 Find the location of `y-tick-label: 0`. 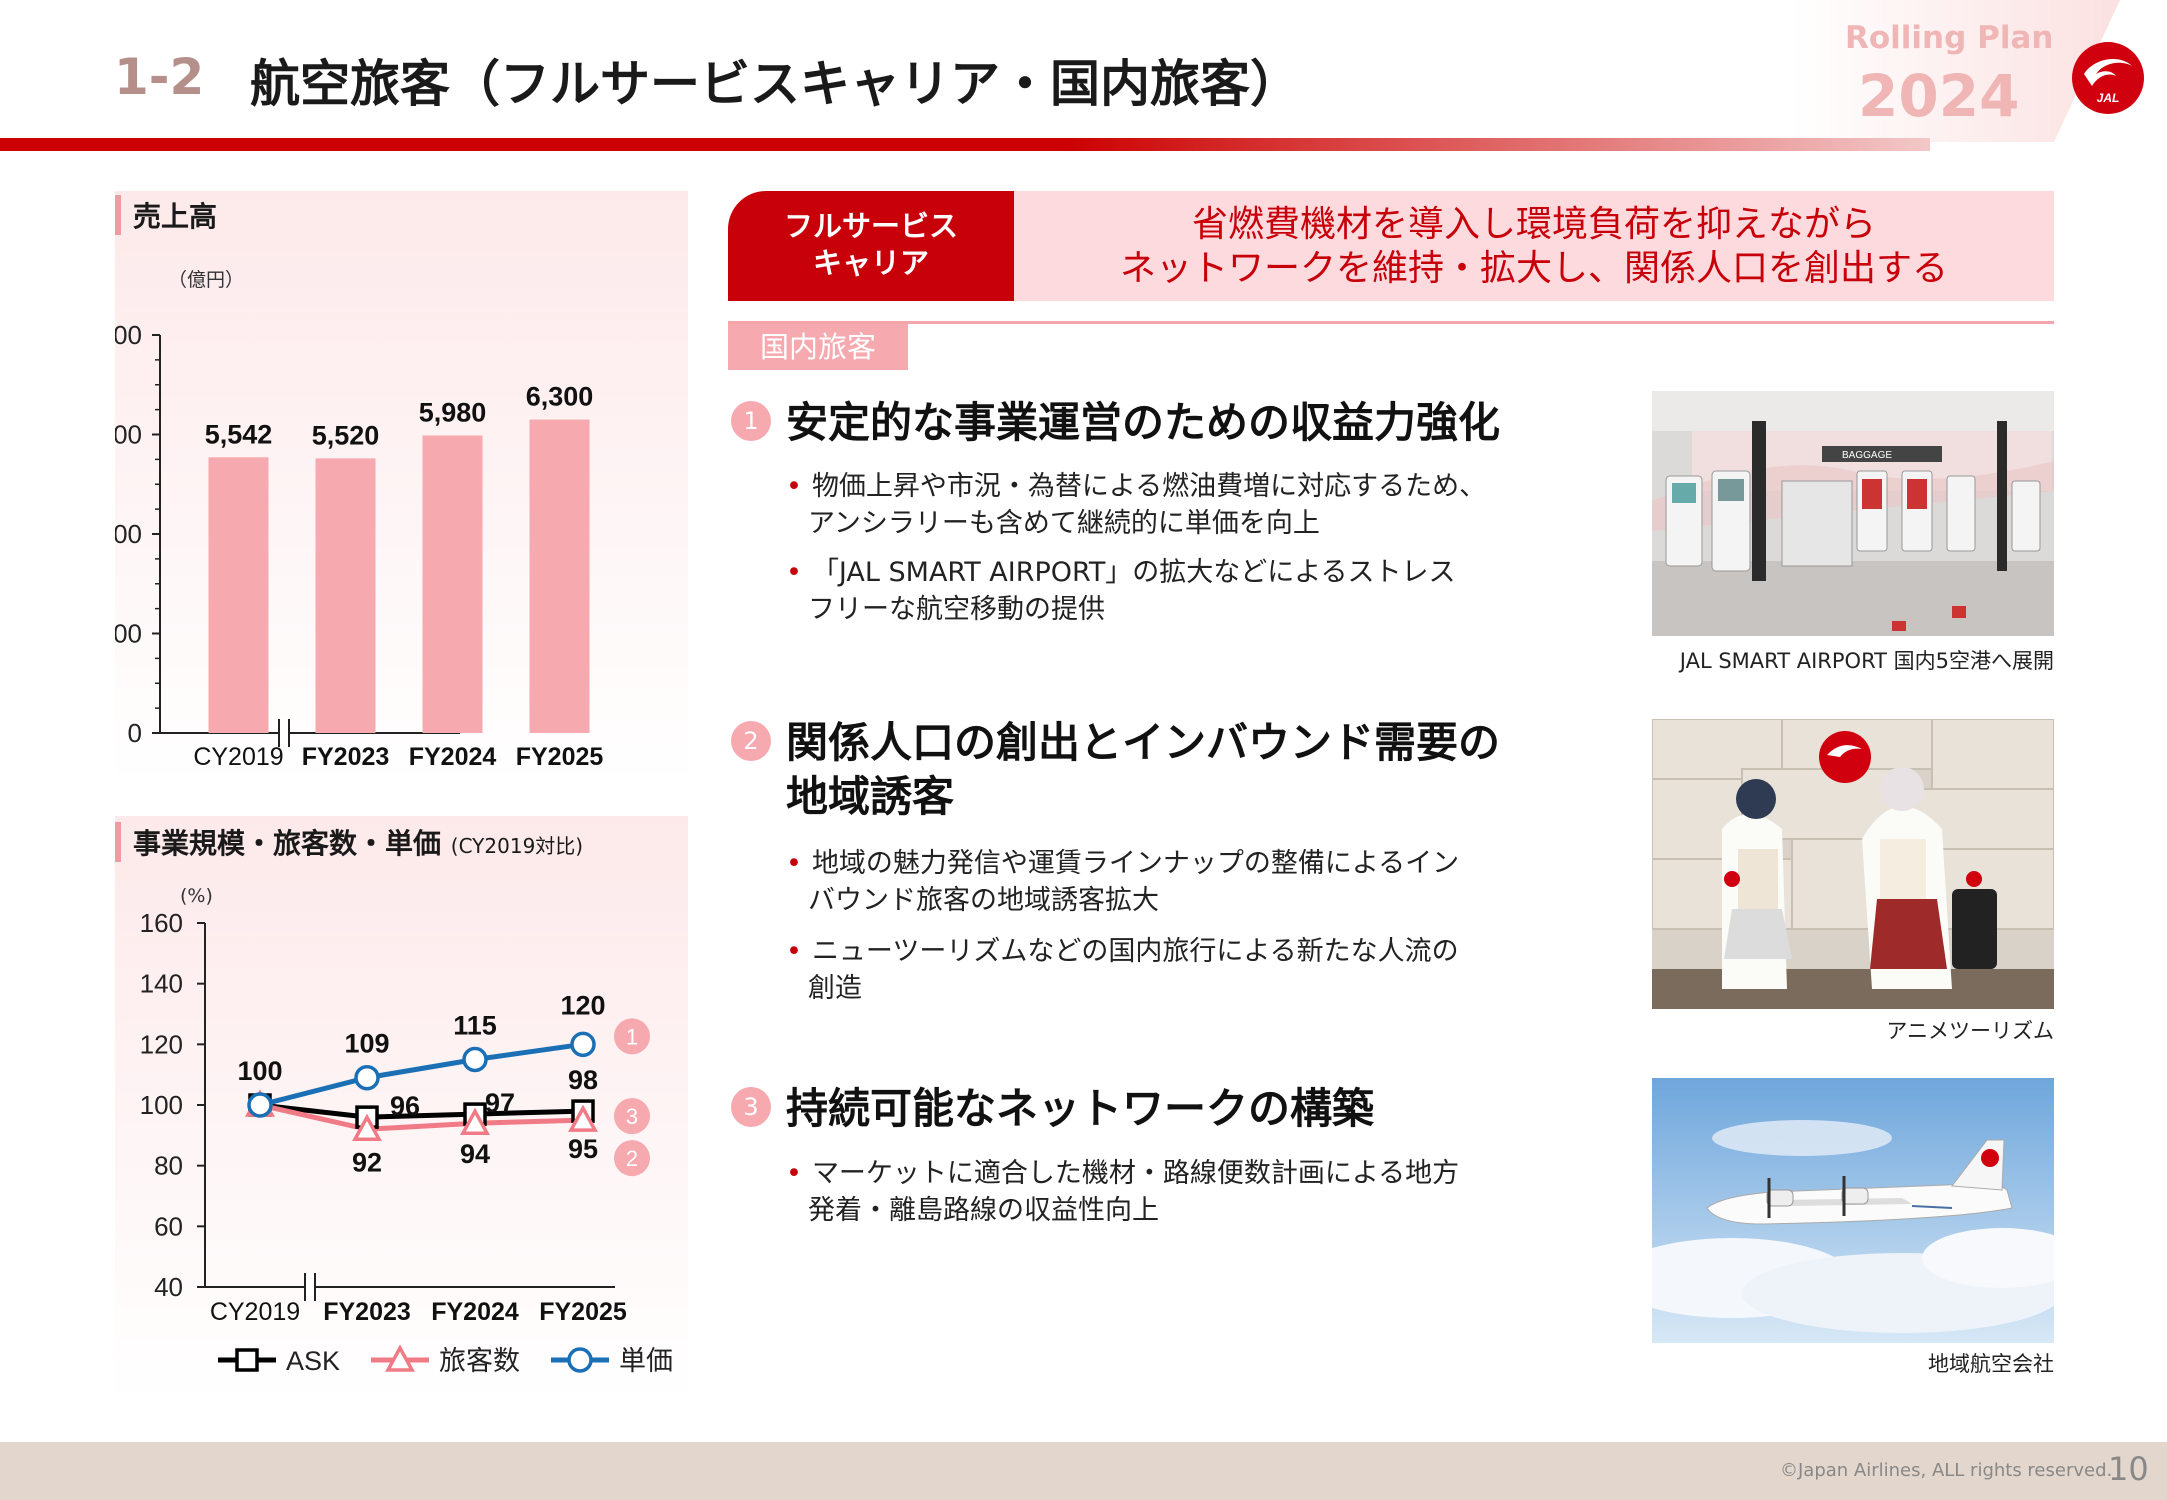

y-tick-label: 0 is located at coordinates (135, 733).